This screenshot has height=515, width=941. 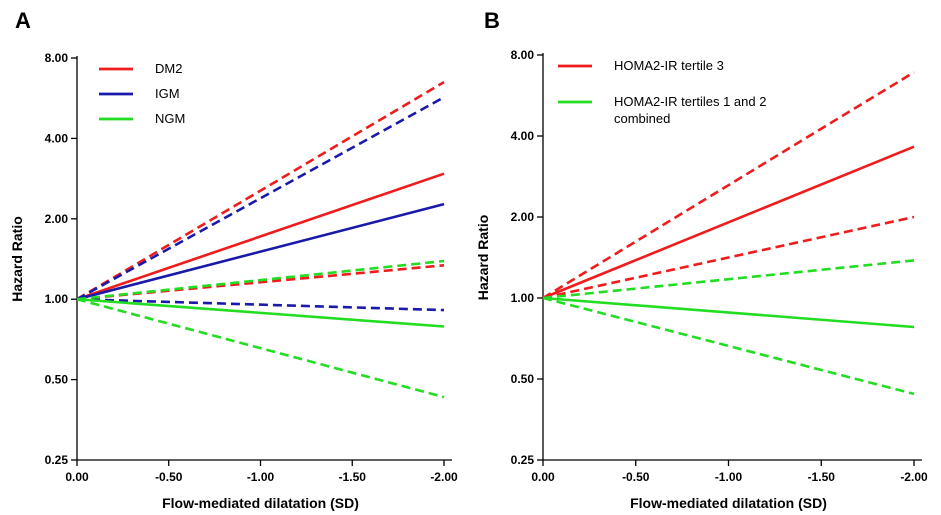 I want to click on panel-letter: A, so click(x=23, y=20).